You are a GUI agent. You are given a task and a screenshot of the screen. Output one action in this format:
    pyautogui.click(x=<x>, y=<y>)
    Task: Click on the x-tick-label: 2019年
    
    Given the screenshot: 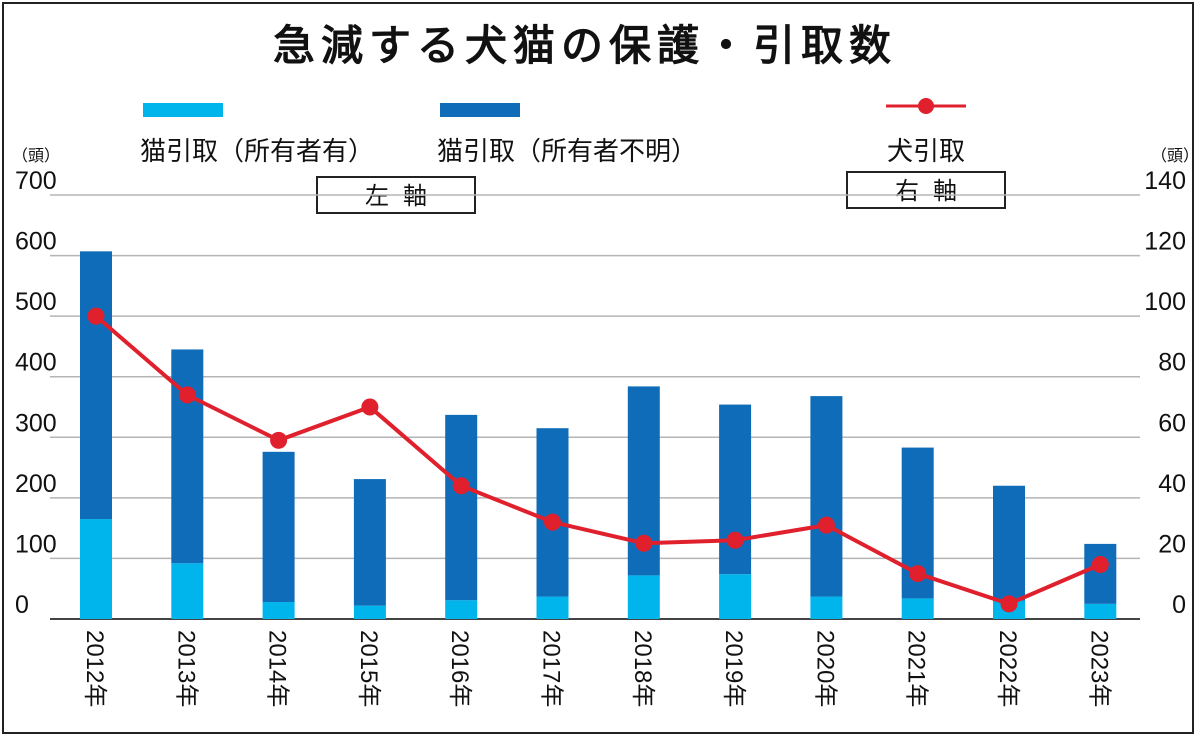 What is the action you would take?
    pyautogui.click(x=733, y=668)
    